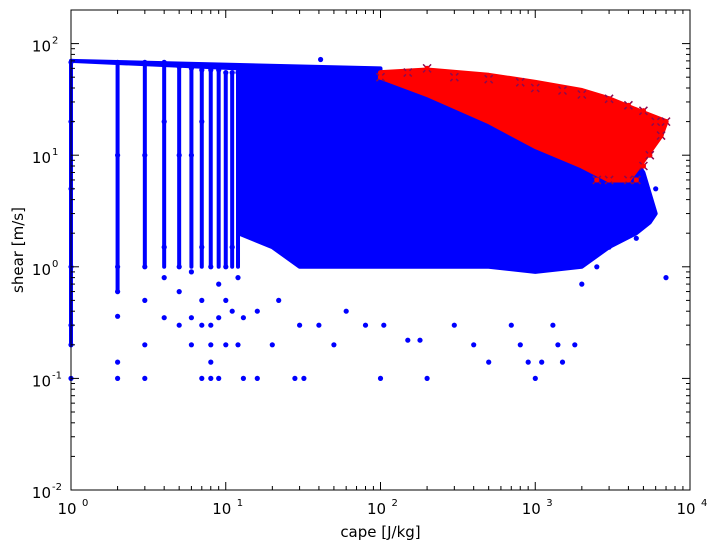 This screenshot has width=716, height=553. What do you see at coordinates (57, 487) in the screenshot?
I see `y-tick-exponent: -2` at bounding box center [57, 487].